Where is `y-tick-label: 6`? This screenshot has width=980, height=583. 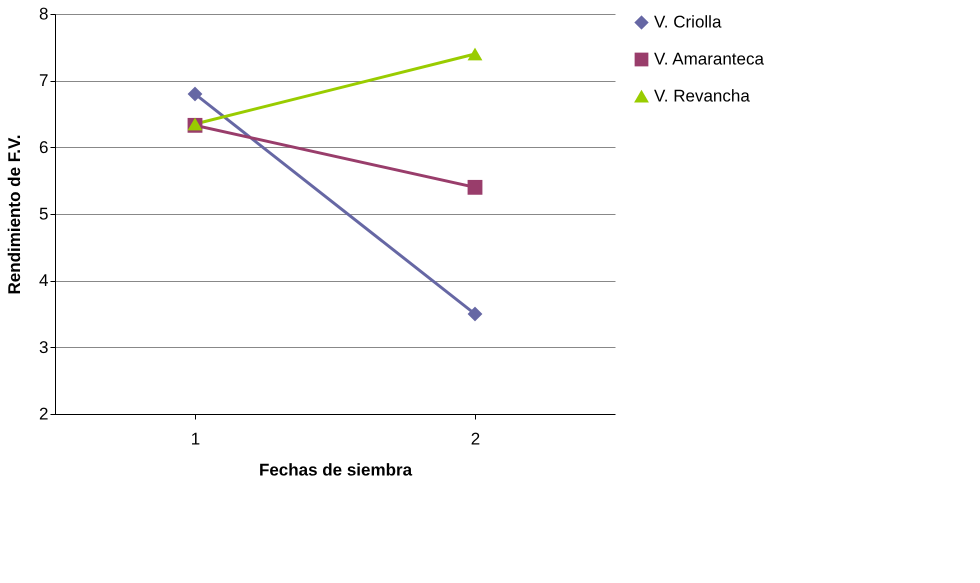
y-tick-label: 6 is located at coordinates (43, 147).